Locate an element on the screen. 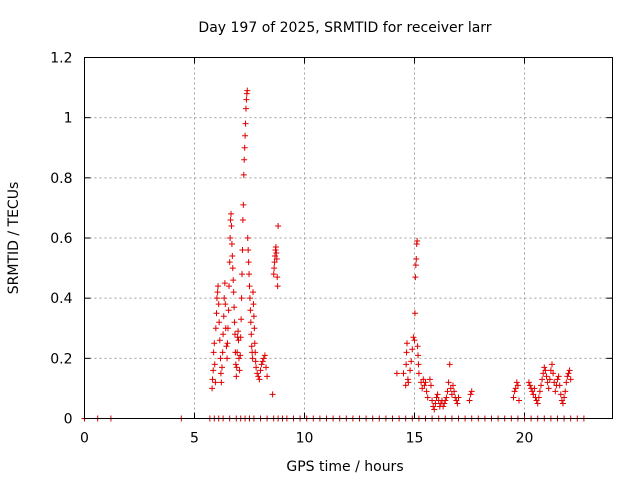 The height and width of the screenshot is (480, 640). y-tick-label: 0.8 is located at coordinates (61, 179).